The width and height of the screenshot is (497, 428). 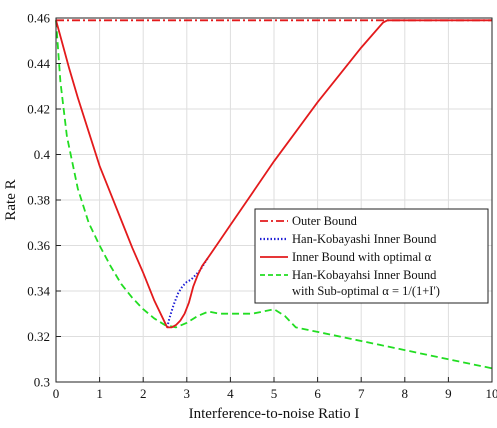 What do you see at coordinates (362, 257) in the screenshot?
I see `legend-label: Inner Bound with optimal α` at bounding box center [362, 257].